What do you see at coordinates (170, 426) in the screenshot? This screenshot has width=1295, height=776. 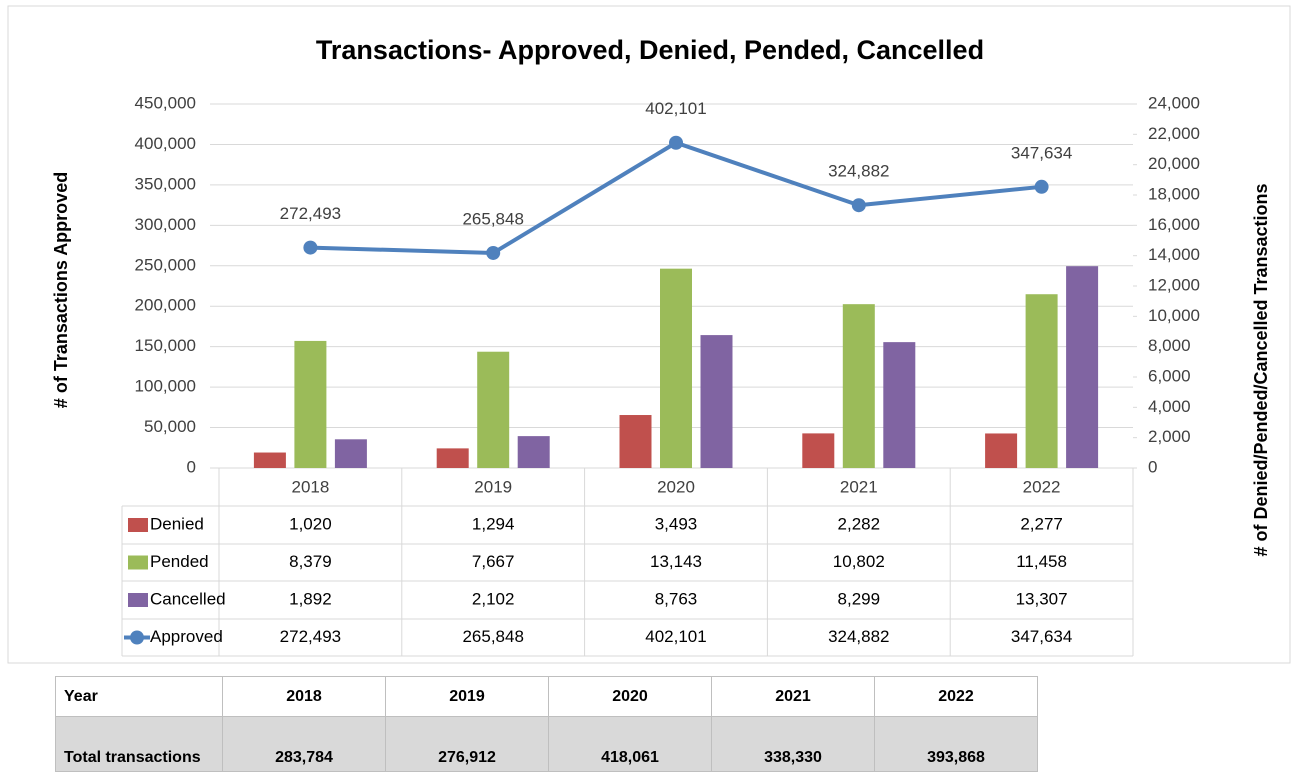 I see `y-tick-label: 50,000` at bounding box center [170, 426].